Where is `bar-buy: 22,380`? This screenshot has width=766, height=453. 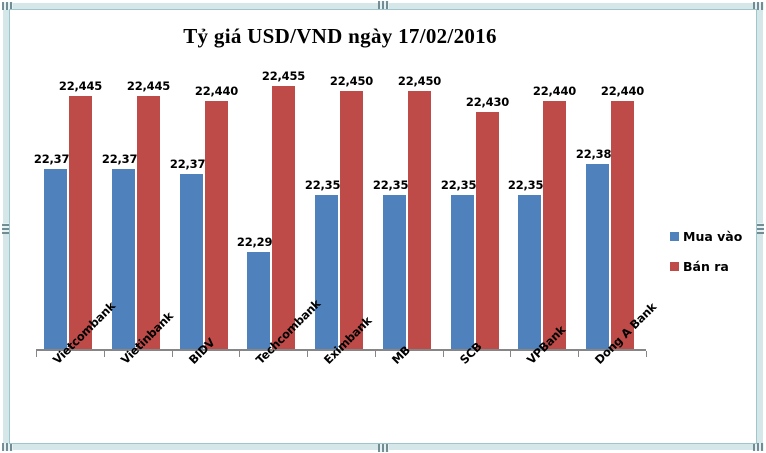
bar-buy: 22,380 is located at coordinates (597, 248).